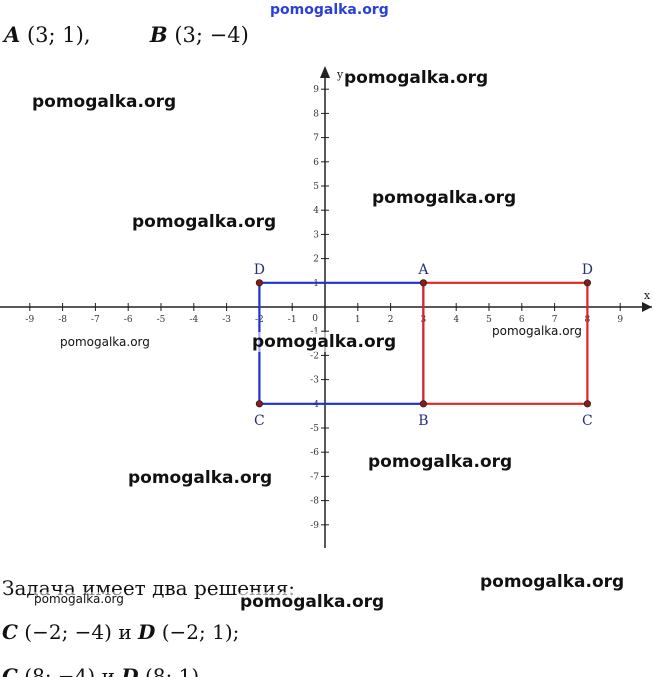 The height and width of the screenshot is (677, 654). What do you see at coordinates (161, 320) in the screenshot?
I see `x-tick-label: -5` at bounding box center [161, 320].